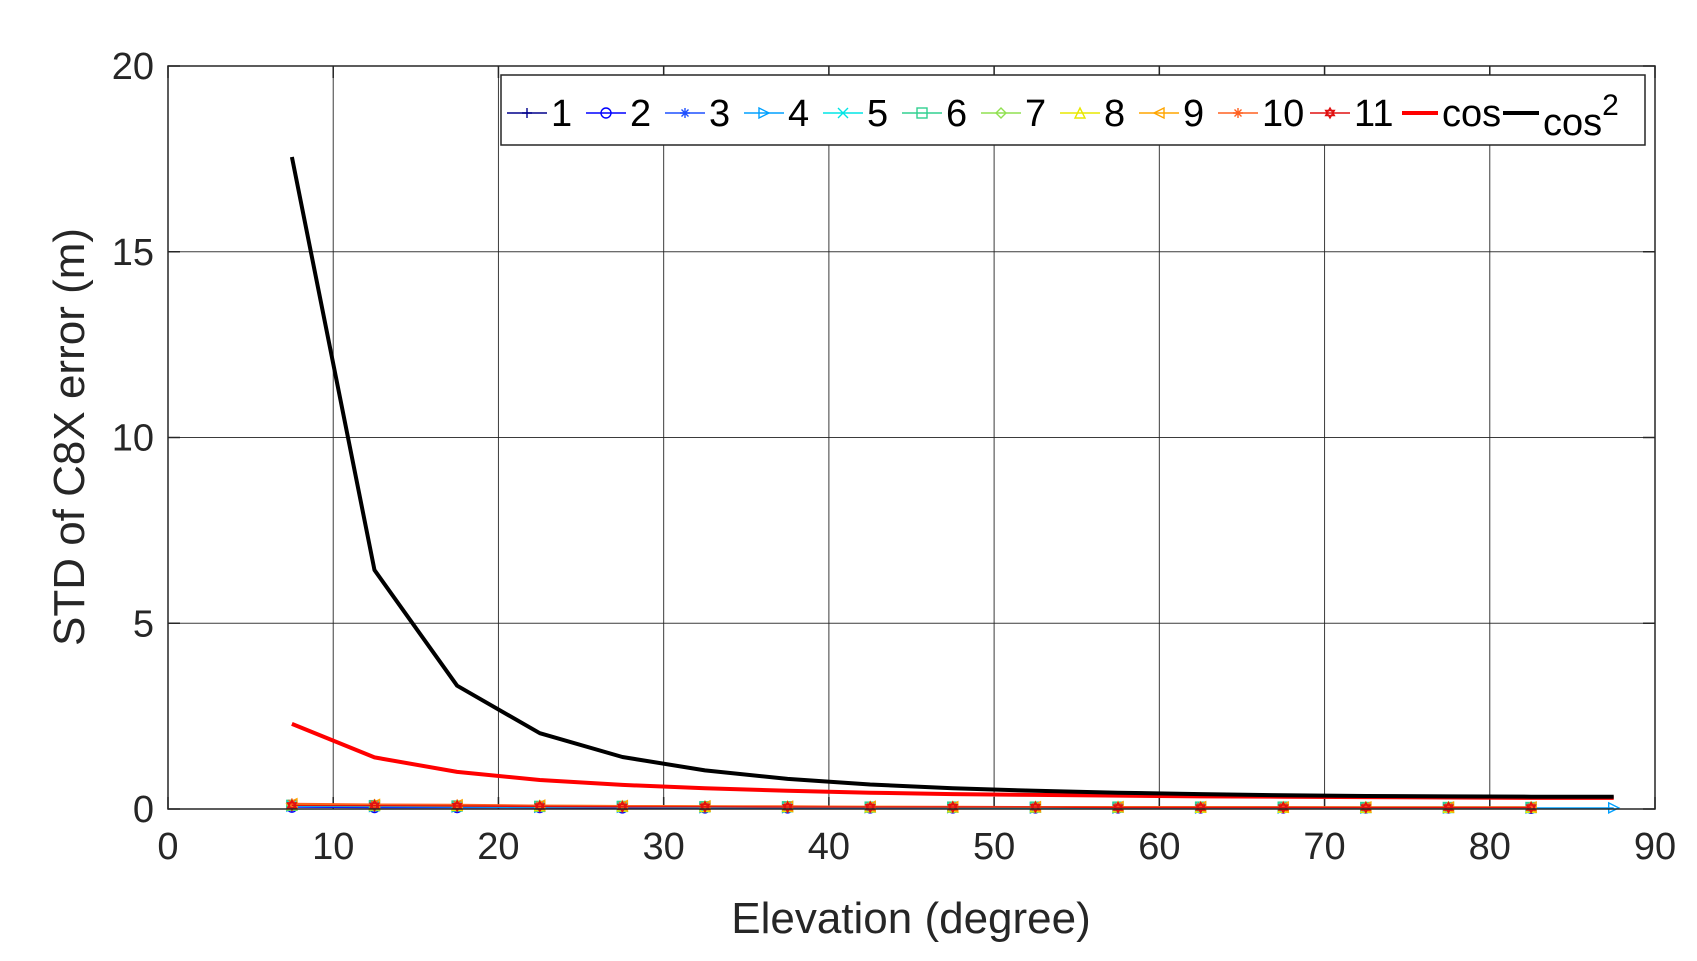 The width and height of the screenshot is (1697, 961). Describe the element at coordinates (143, 810) in the screenshot. I see `y-tick-label: 0` at that location.